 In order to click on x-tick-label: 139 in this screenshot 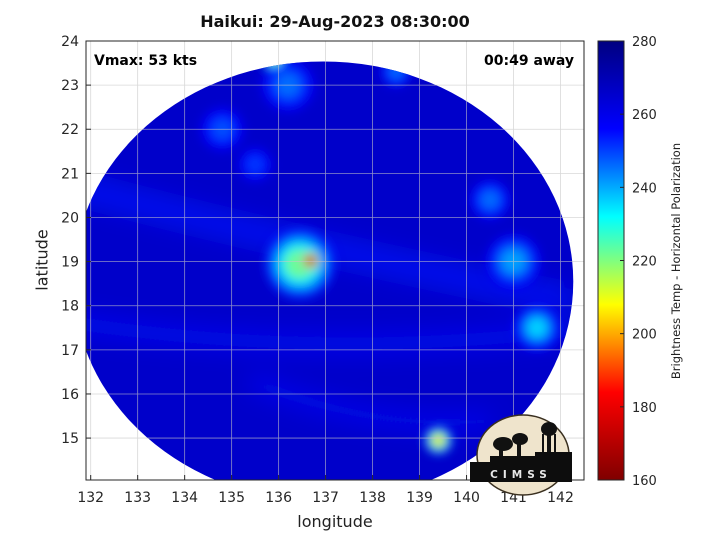, I will do `click(419, 498)`.